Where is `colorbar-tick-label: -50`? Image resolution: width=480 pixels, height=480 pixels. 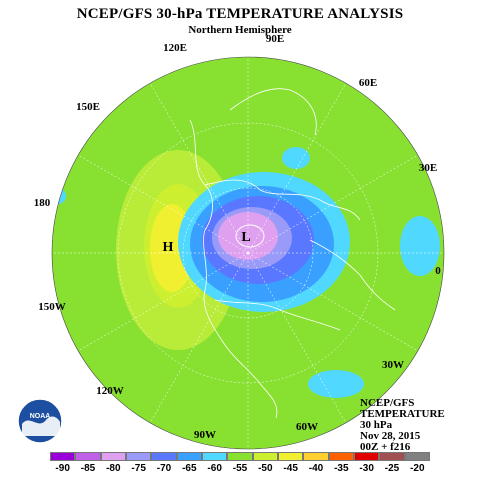 colorbar-tick-label: -50 is located at coordinates (265, 468).